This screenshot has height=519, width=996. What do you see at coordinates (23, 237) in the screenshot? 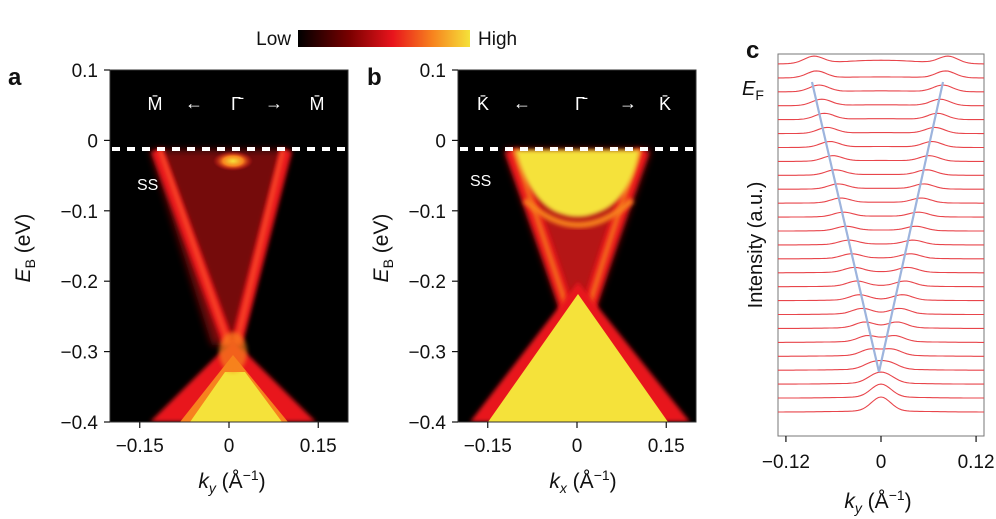
I see `panel-a-ylabel-unit: (eV)` at bounding box center [23, 237].